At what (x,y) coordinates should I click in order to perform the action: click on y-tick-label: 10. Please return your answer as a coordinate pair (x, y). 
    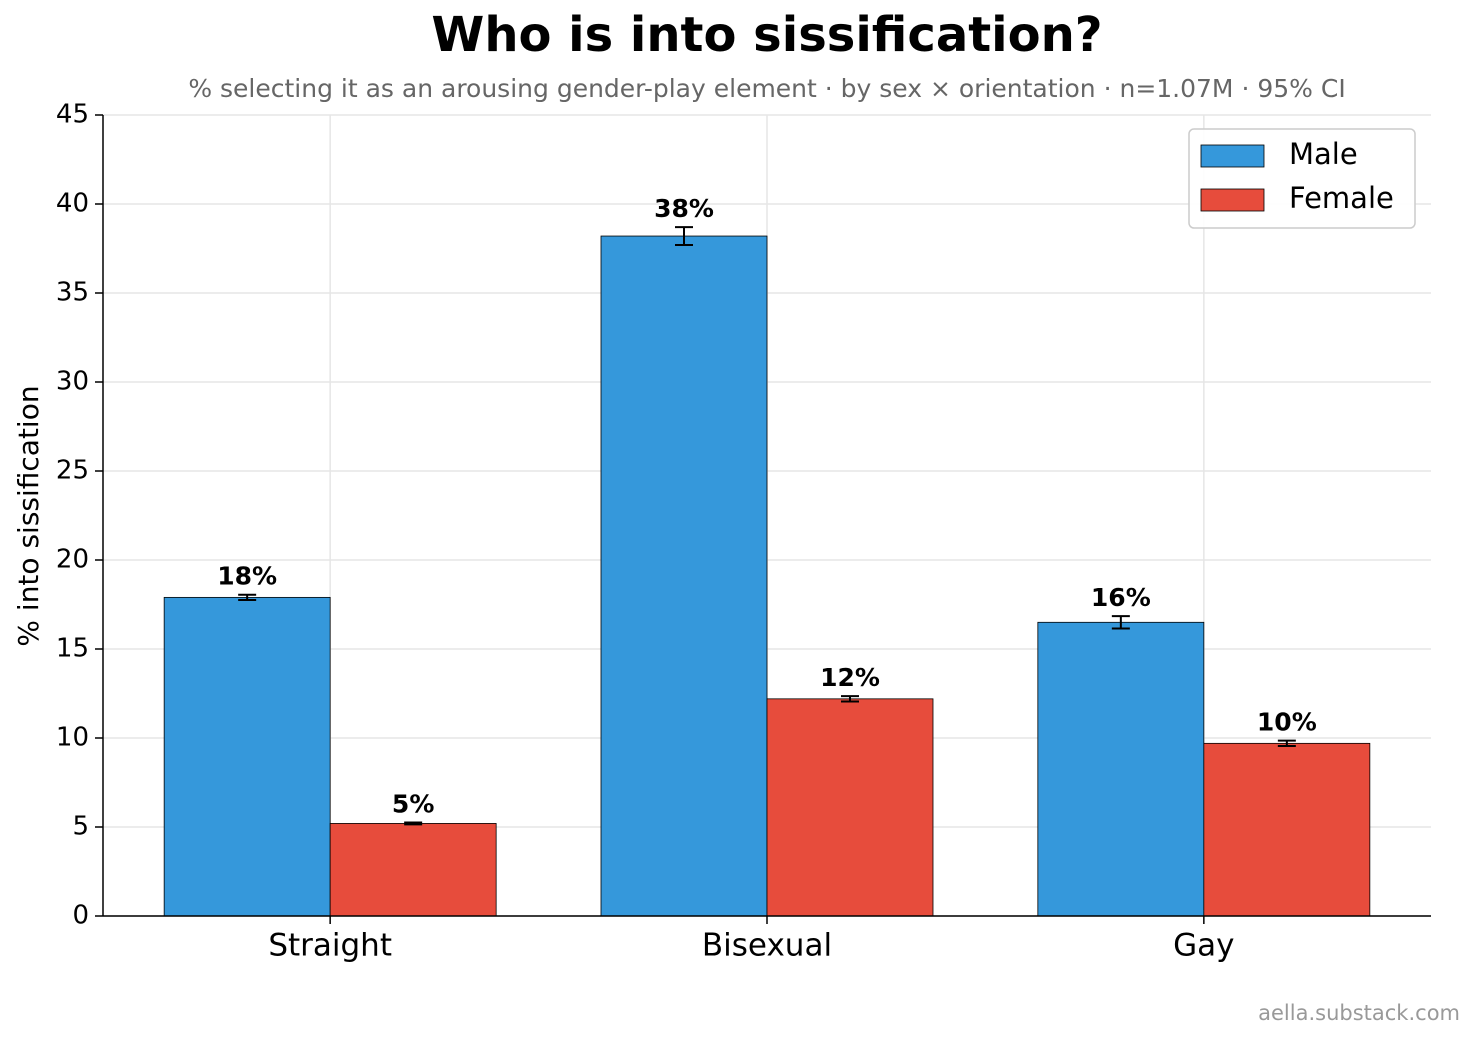
    Looking at the image, I should click on (72, 738).